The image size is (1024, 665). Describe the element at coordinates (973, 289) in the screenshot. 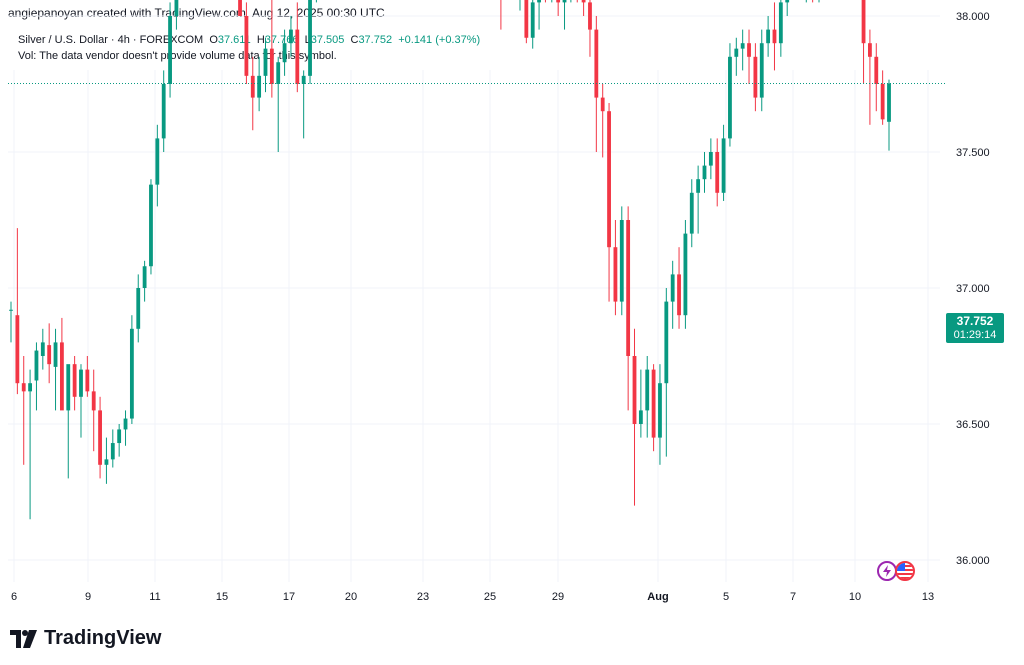

I see `y-tick-label: 37.000` at that location.